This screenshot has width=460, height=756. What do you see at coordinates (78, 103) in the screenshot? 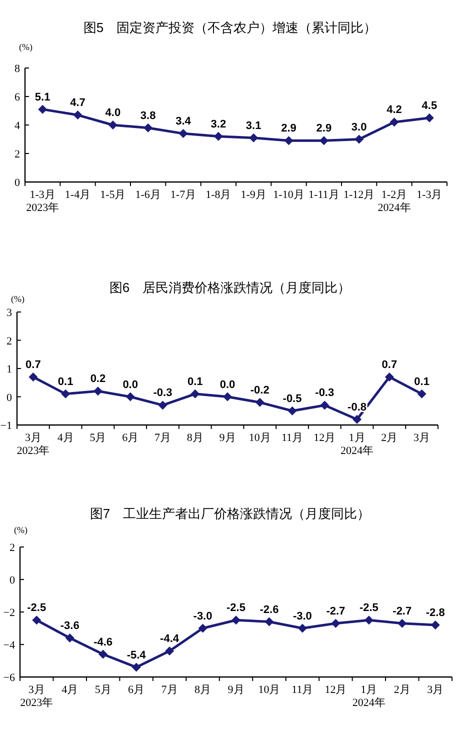
I see `data-label: 4.7` at bounding box center [78, 103].